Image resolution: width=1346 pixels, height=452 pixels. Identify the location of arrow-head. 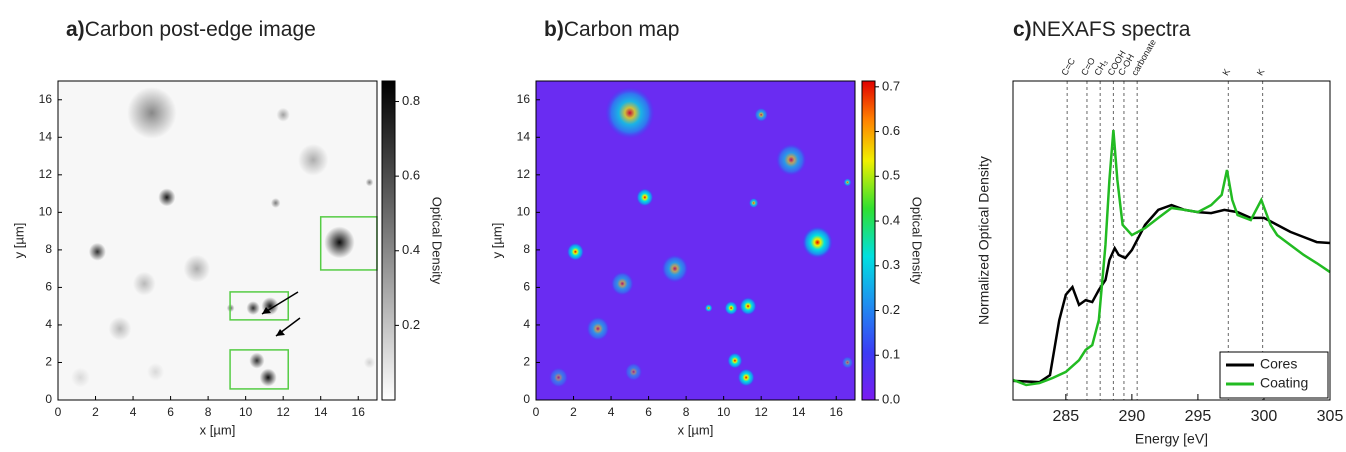
(280, 332).